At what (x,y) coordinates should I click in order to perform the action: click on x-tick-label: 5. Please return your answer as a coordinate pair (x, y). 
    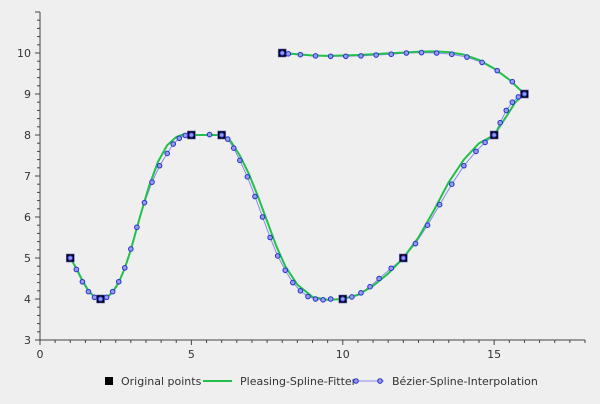
    Looking at the image, I should click on (191, 354).